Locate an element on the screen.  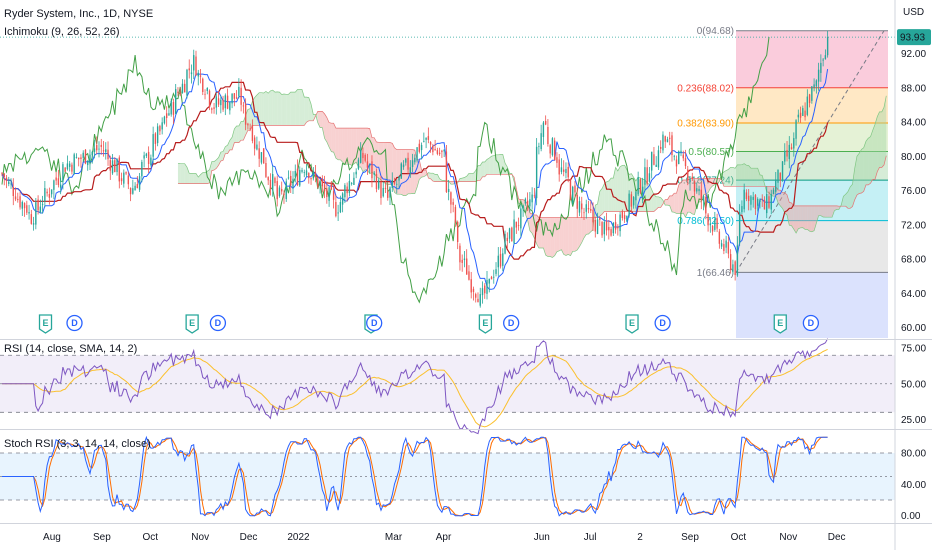
fib-level-label: 0(94.68) is located at coordinates (715, 31).